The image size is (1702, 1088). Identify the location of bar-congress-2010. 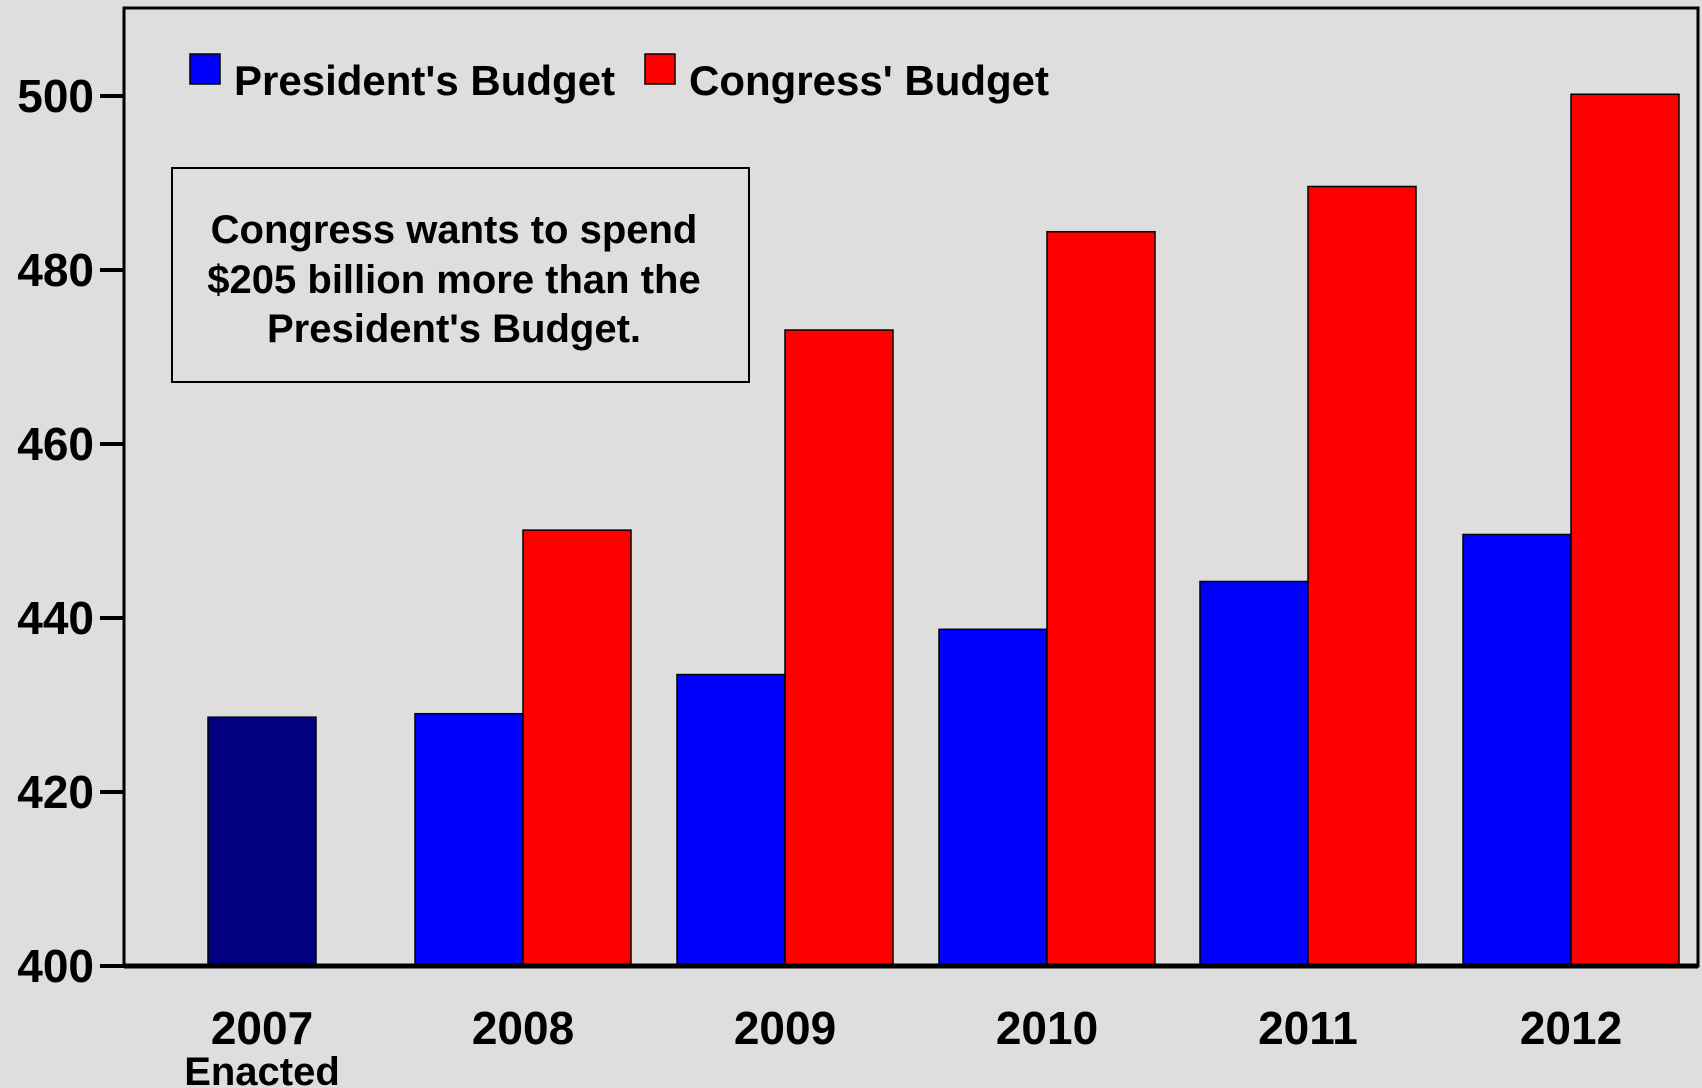
(1101, 598).